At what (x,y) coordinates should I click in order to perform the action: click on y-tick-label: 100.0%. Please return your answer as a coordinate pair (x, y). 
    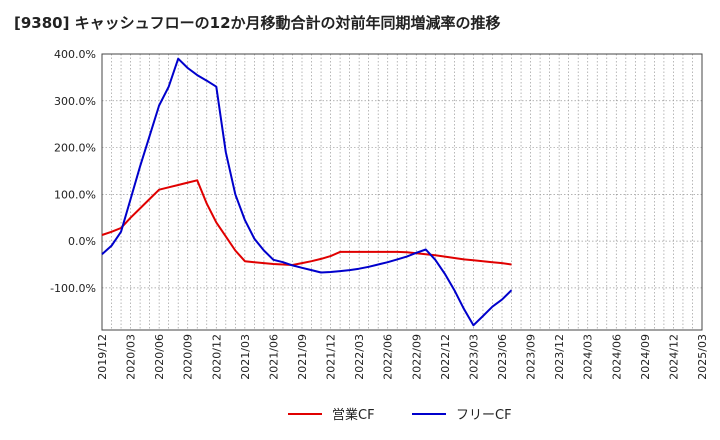
    Looking at the image, I should click on (75, 194).